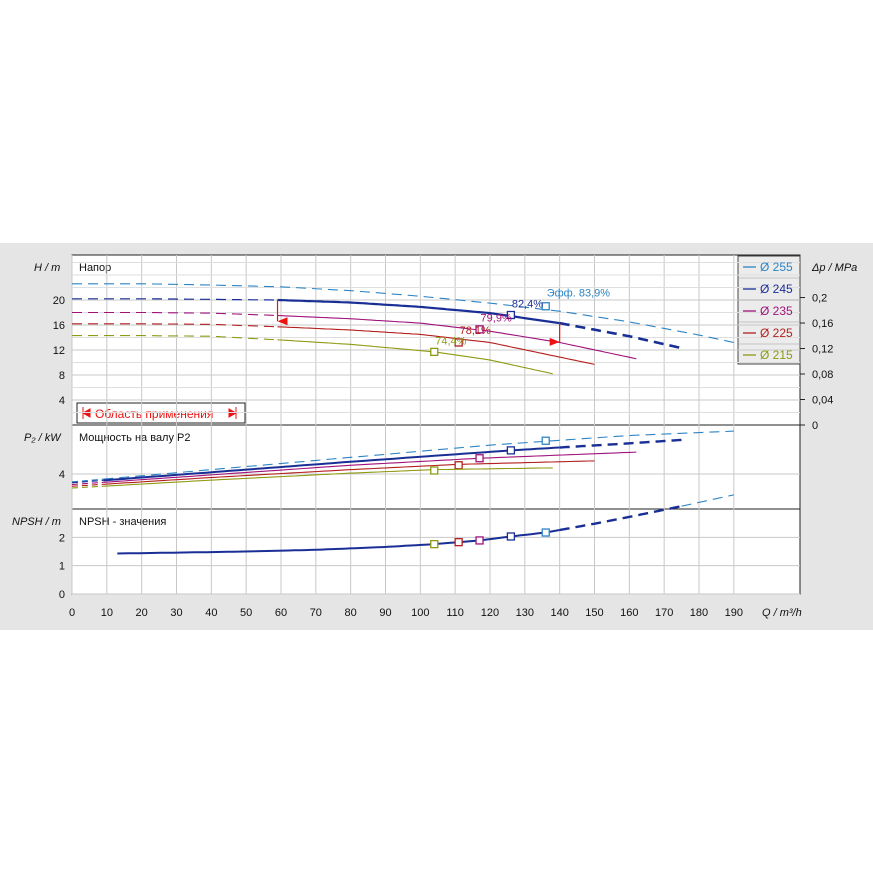 This screenshot has height=873, width=873. Describe the element at coordinates (527, 305) in the screenshot. I see `efficiency-label: 82,4%` at that location.